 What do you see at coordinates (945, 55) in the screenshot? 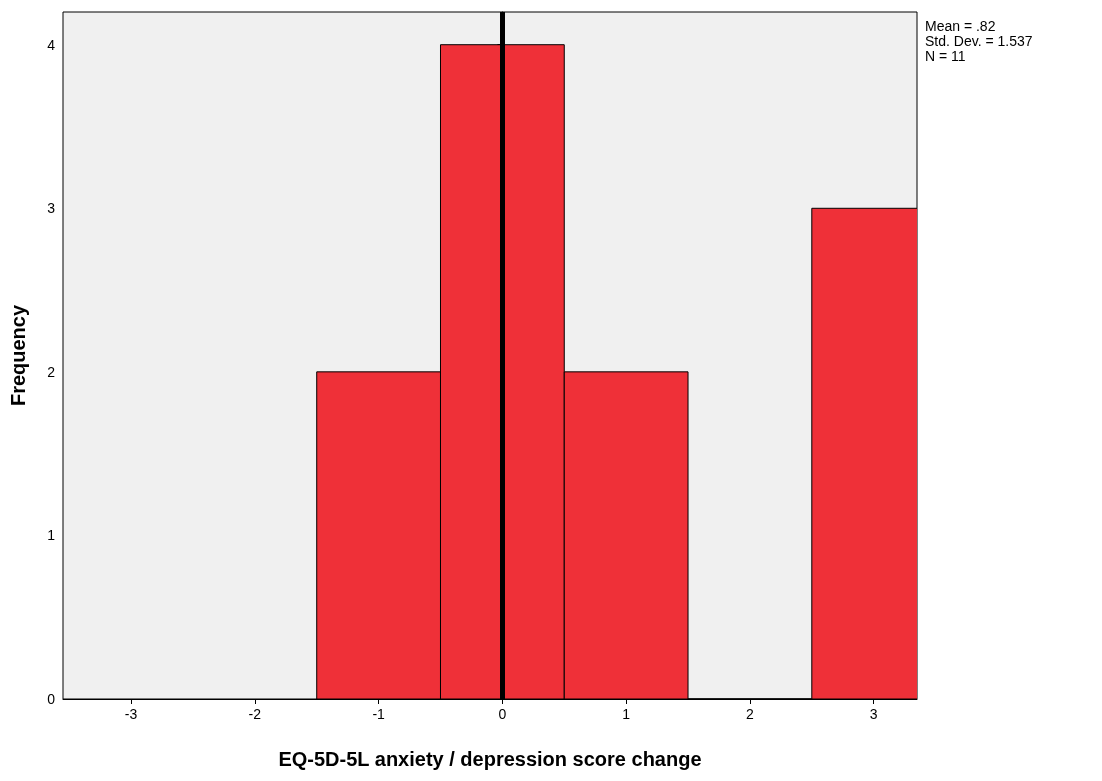
I see `text: N = 11` at bounding box center [945, 55].